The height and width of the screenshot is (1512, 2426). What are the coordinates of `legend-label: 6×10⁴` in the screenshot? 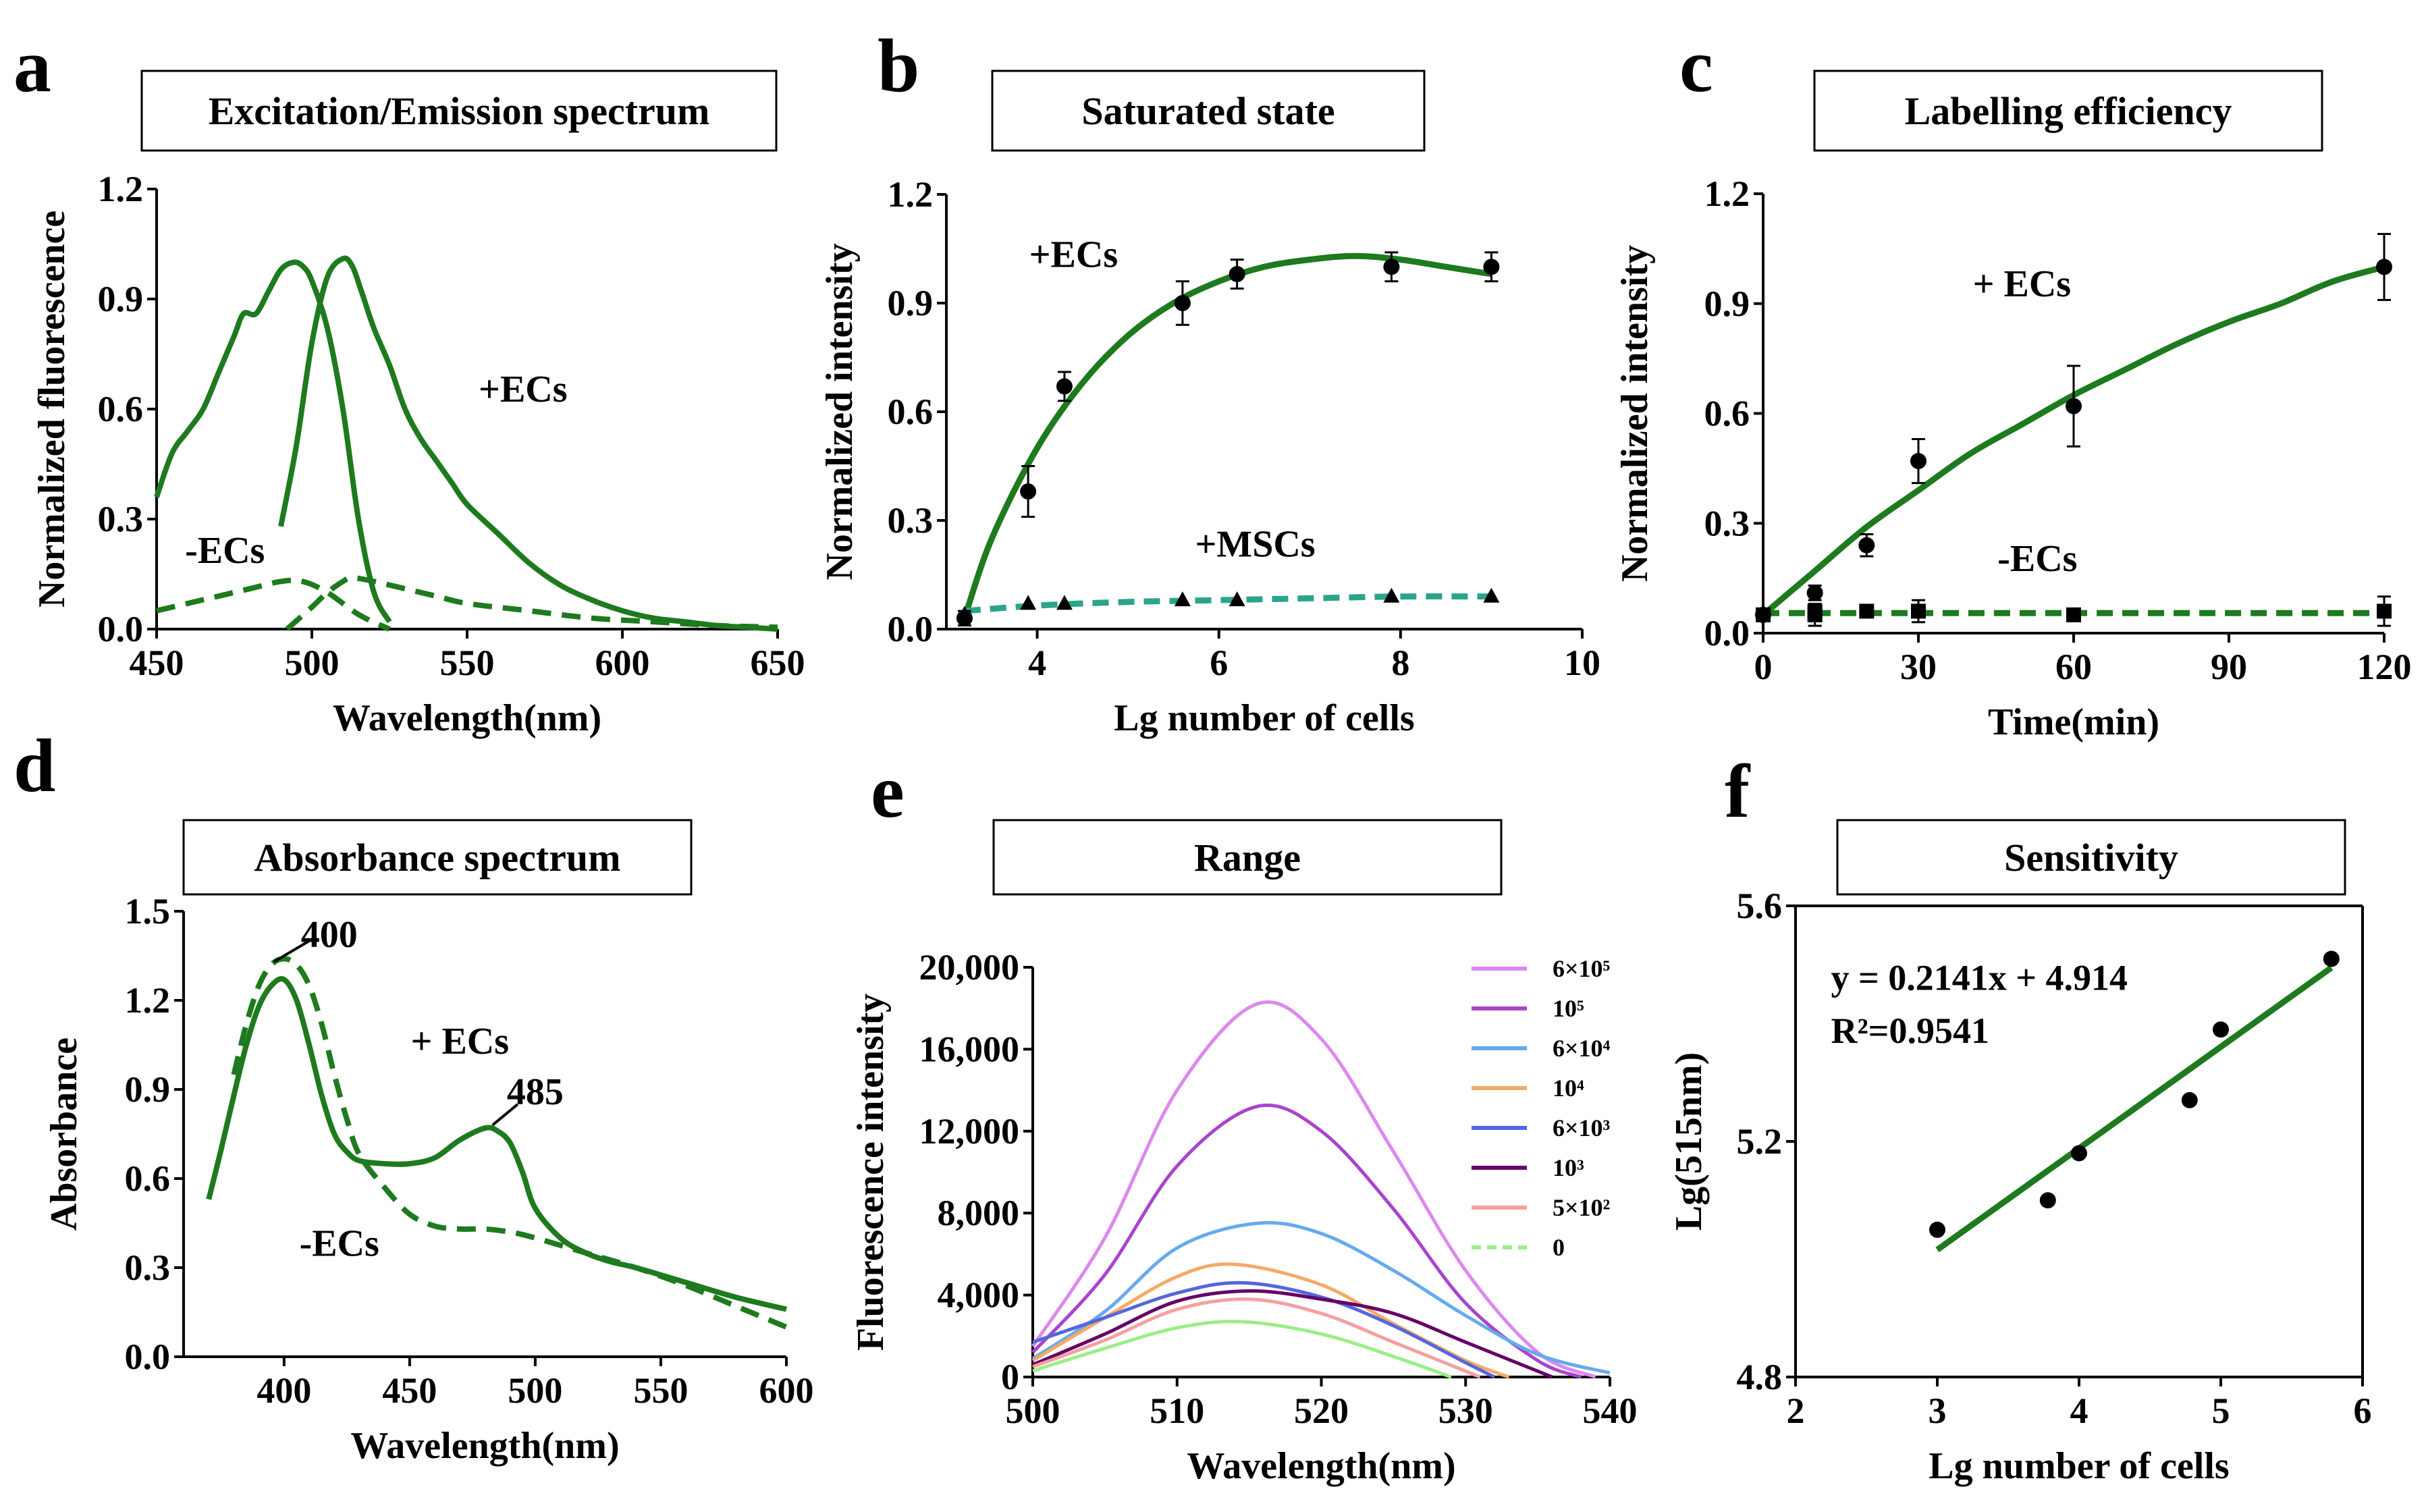 It's located at (1582, 1048).